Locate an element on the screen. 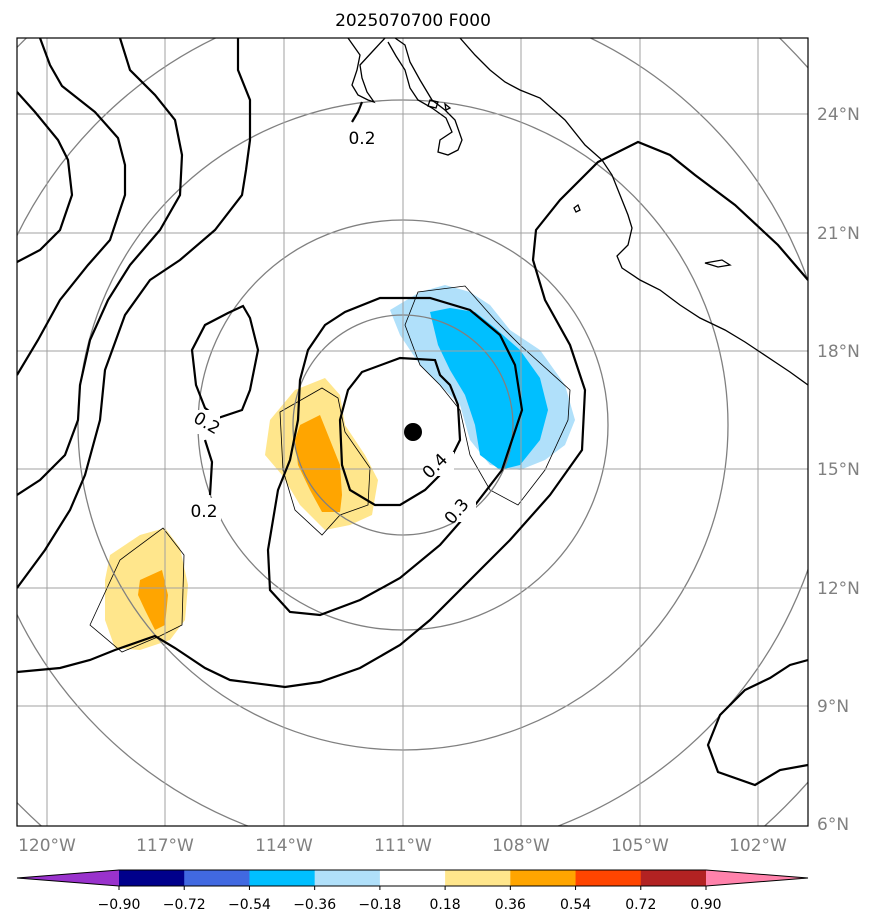 This screenshot has height=924, width=878. mainland-coast is located at coordinates (633, 212).